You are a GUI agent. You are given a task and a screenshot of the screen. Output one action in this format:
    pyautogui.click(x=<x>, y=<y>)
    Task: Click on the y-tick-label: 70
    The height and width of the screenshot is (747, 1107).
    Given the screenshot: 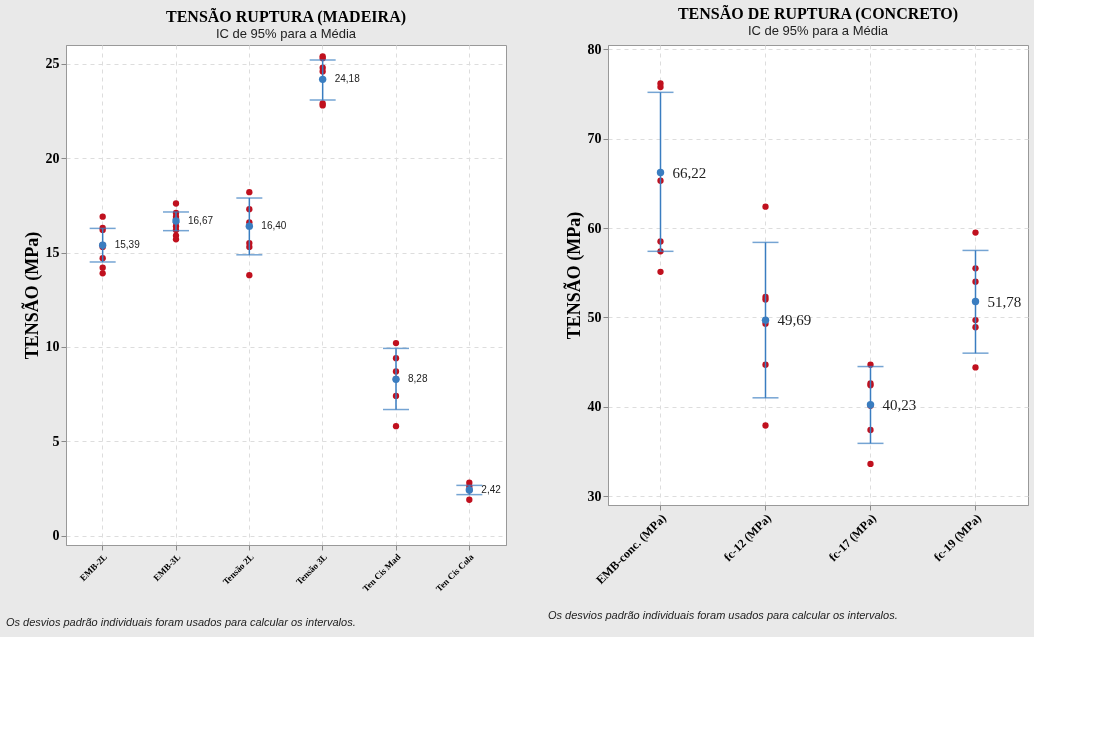 What is the action you would take?
    pyautogui.click(x=594, y=139)
    